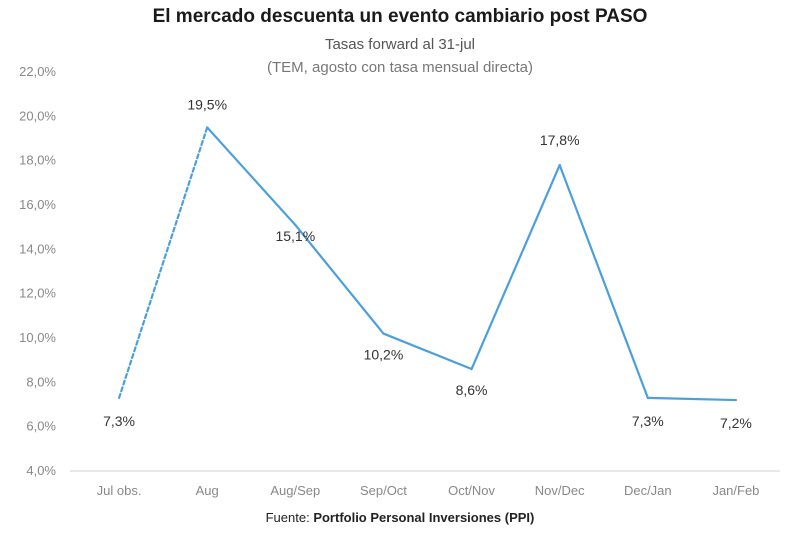 This screenshot has height=535, width=800. Describe the element at coordinates (424, 517) in the screenshot. I see `source-org: Portfolio Personal Inversiones (PPI)` at that location.